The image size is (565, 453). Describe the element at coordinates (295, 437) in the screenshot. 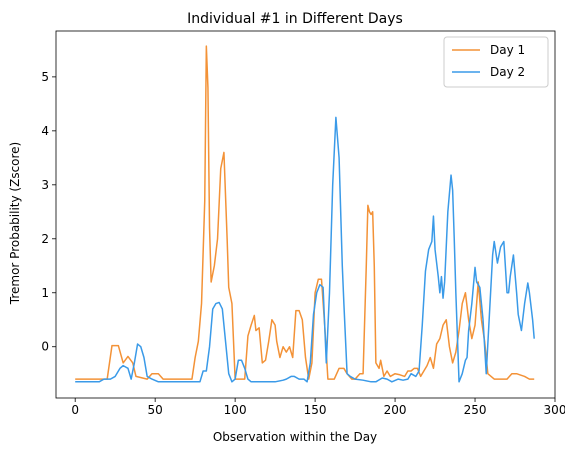

I see `x-axis-label: Observation within the Day` at that location.